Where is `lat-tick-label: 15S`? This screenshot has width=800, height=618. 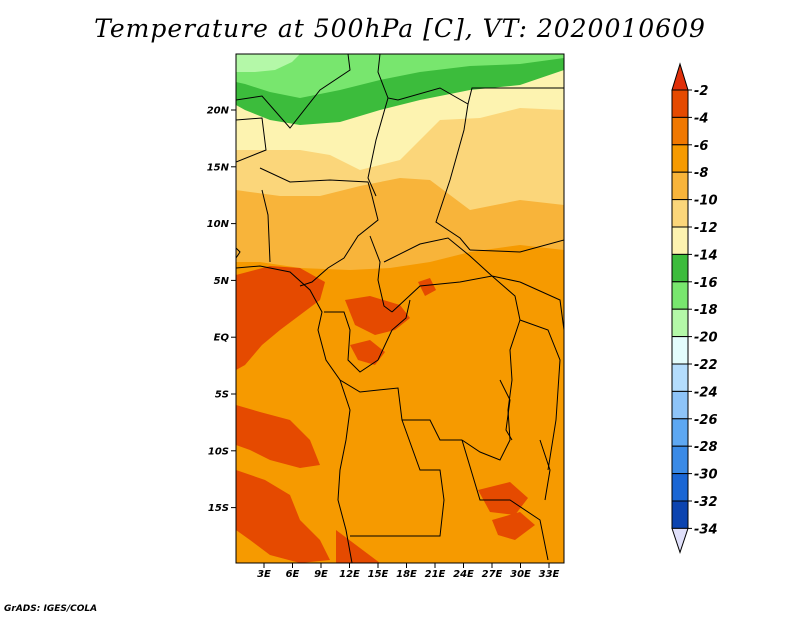
lat-tick-label: 15S is located at coordinates (218, 508).